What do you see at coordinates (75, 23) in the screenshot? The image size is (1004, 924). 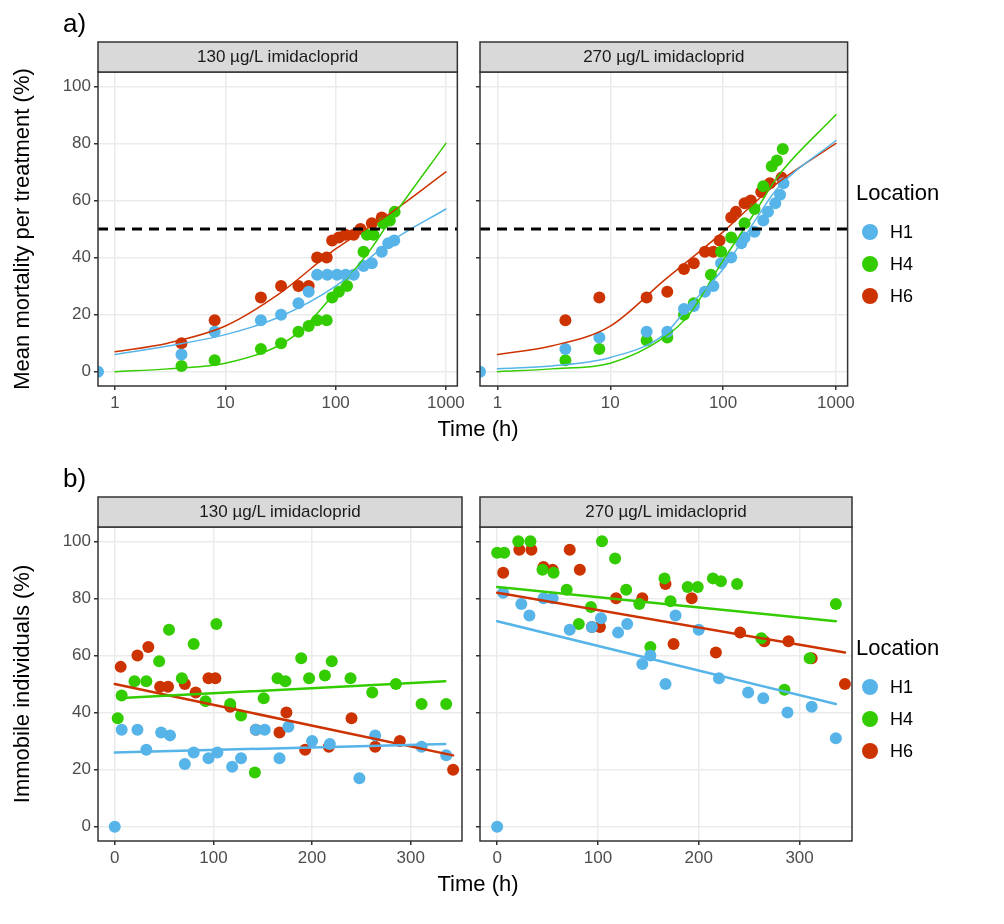 I see `text: a)` at bounding box center [75, 23].